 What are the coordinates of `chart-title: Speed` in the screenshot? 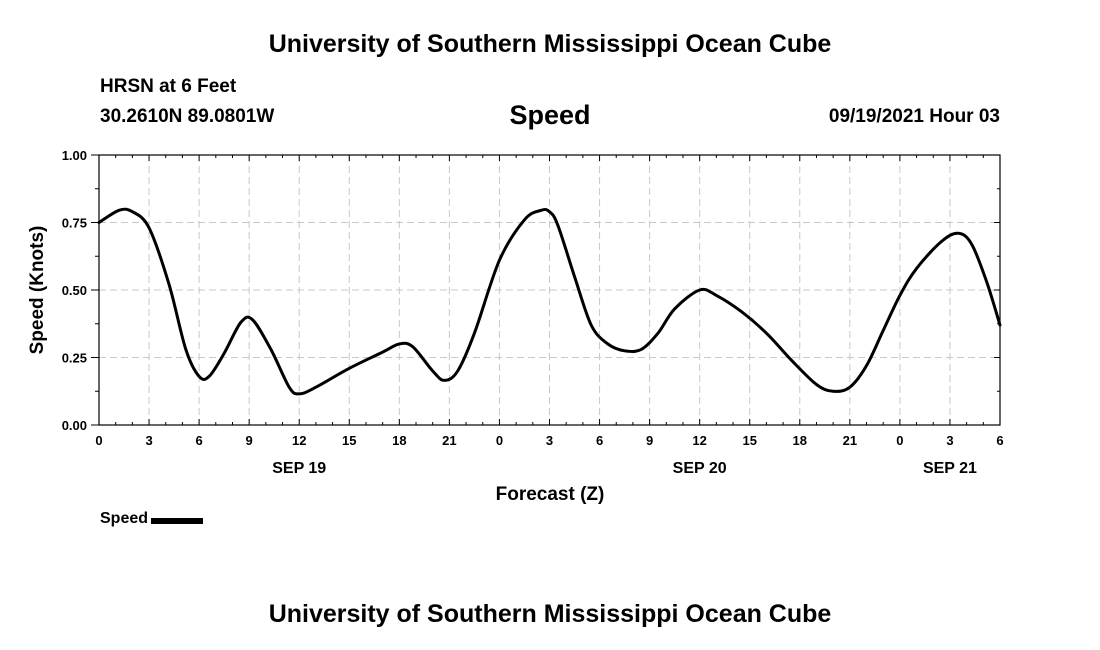 It's located at (550, 115).